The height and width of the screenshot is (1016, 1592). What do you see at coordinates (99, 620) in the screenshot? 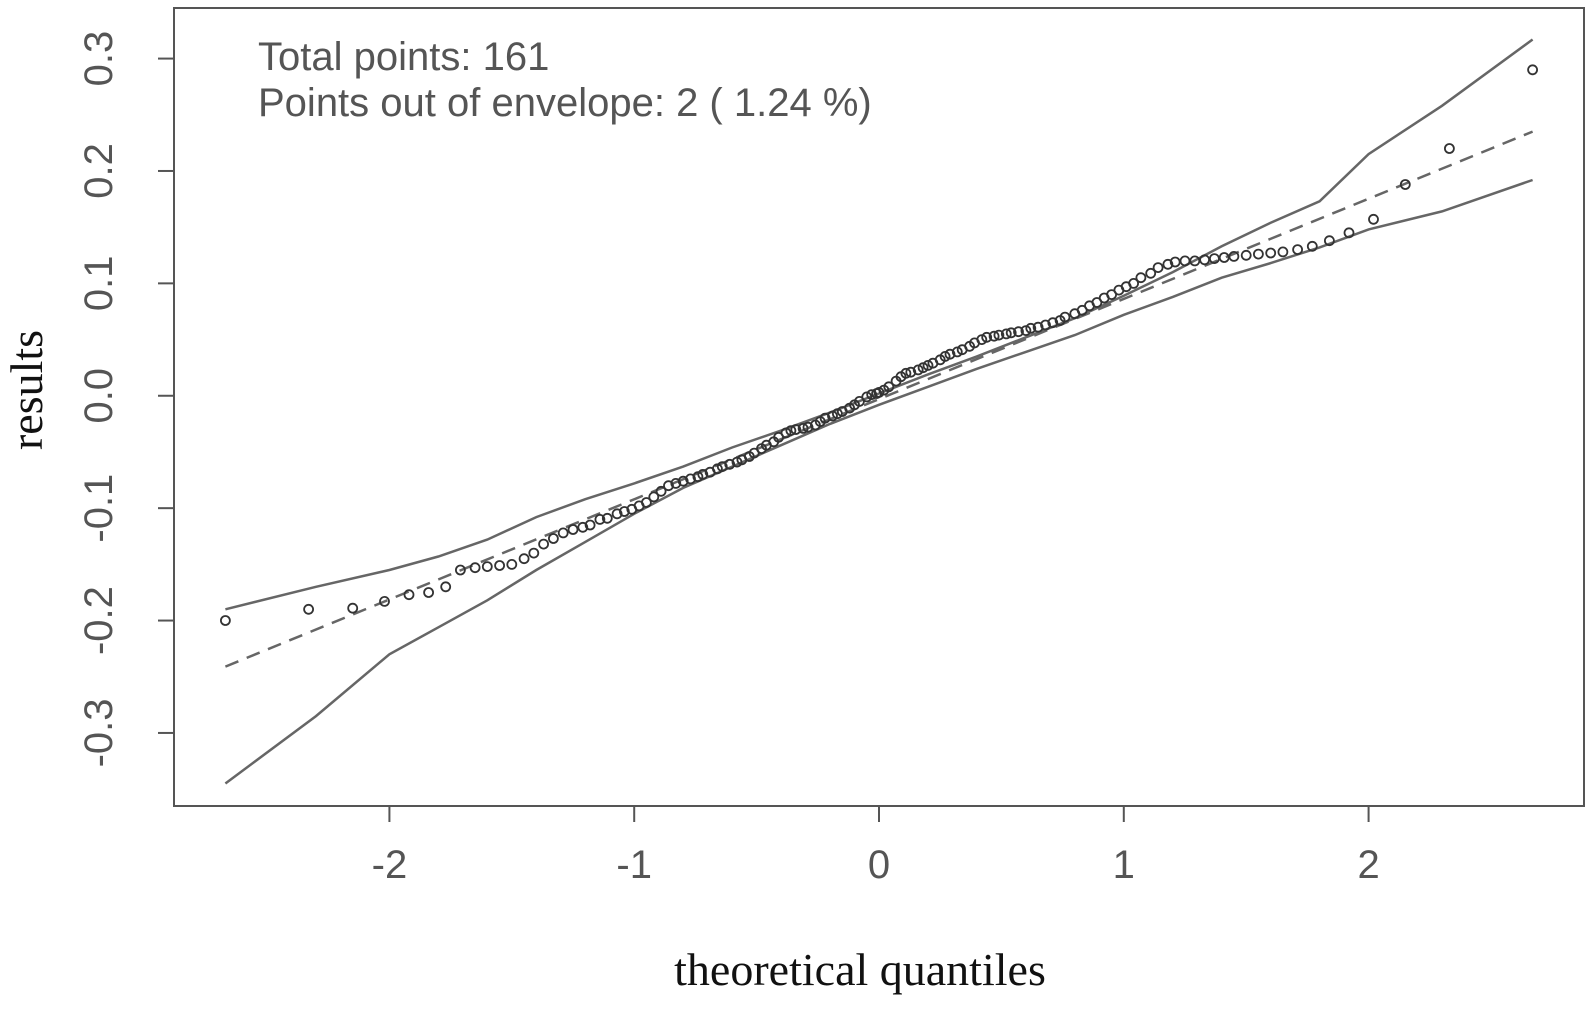
I see `y-tick-label: -0.2` at bounding box center [99, 620].